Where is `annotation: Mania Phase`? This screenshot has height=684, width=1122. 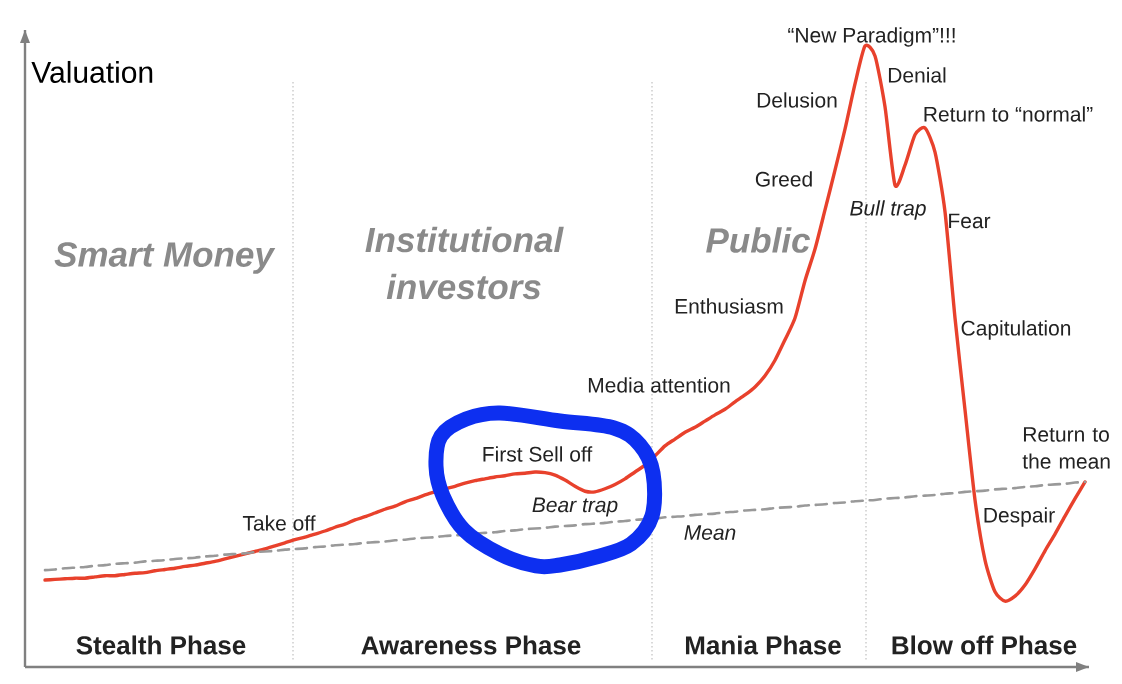 annotation: Mania Phase is located at coordinates (763, 645).